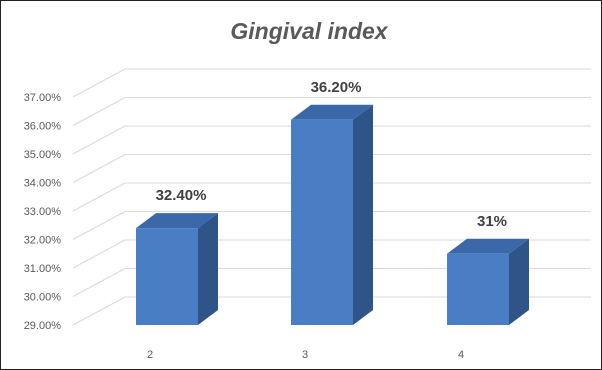  I want to click on y-tick-label: 32.00%, so click(43, 241).